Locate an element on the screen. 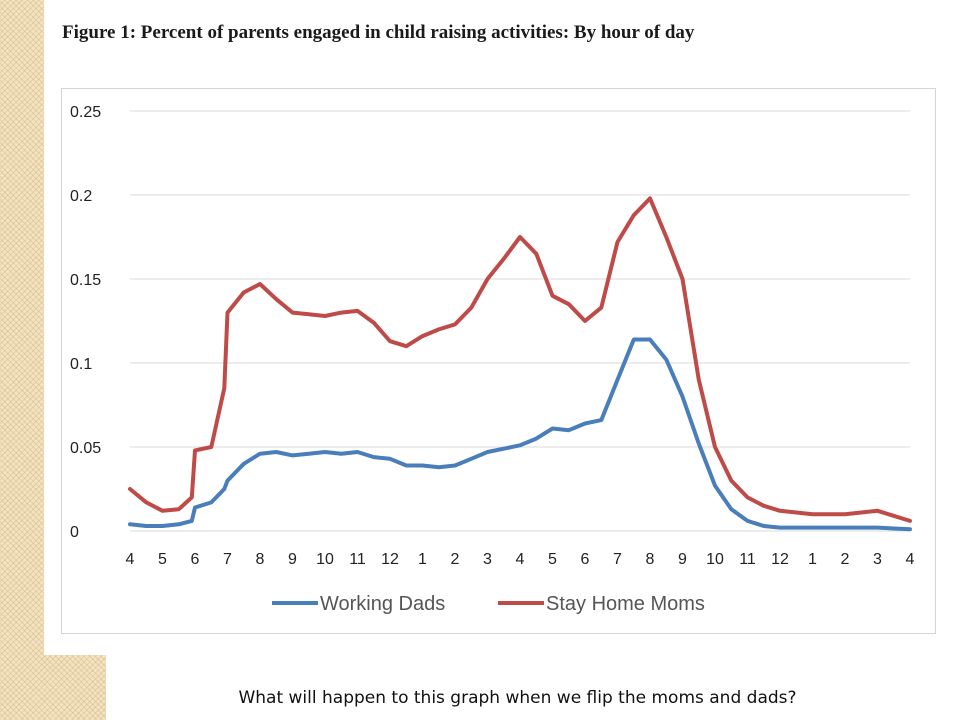 The height and width of the screenshot is (720, 960). y-tick-label: 0.05 is located at coordinates (85, 448).